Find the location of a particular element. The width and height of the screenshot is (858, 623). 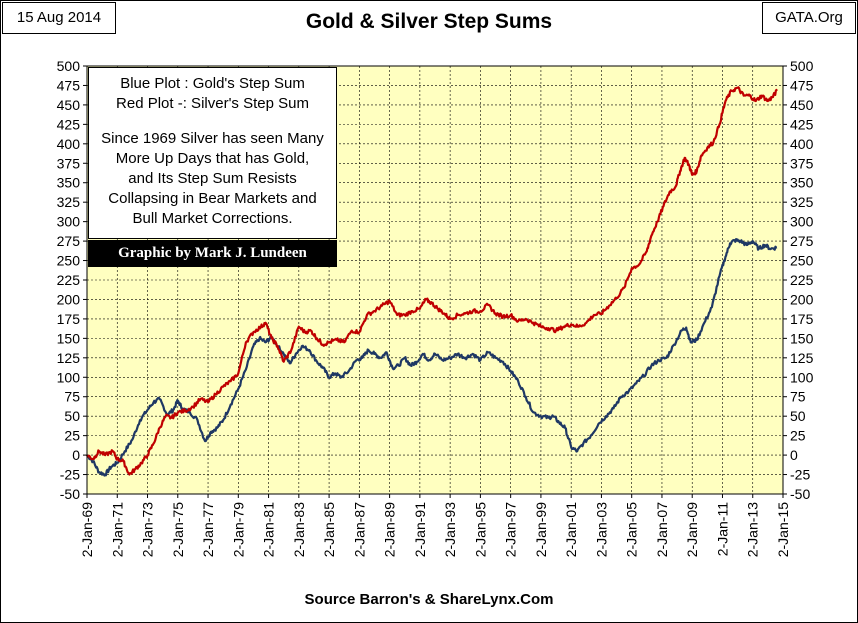

x-tick-label: 2-Jan-91 is located at coordinates (420, 529).